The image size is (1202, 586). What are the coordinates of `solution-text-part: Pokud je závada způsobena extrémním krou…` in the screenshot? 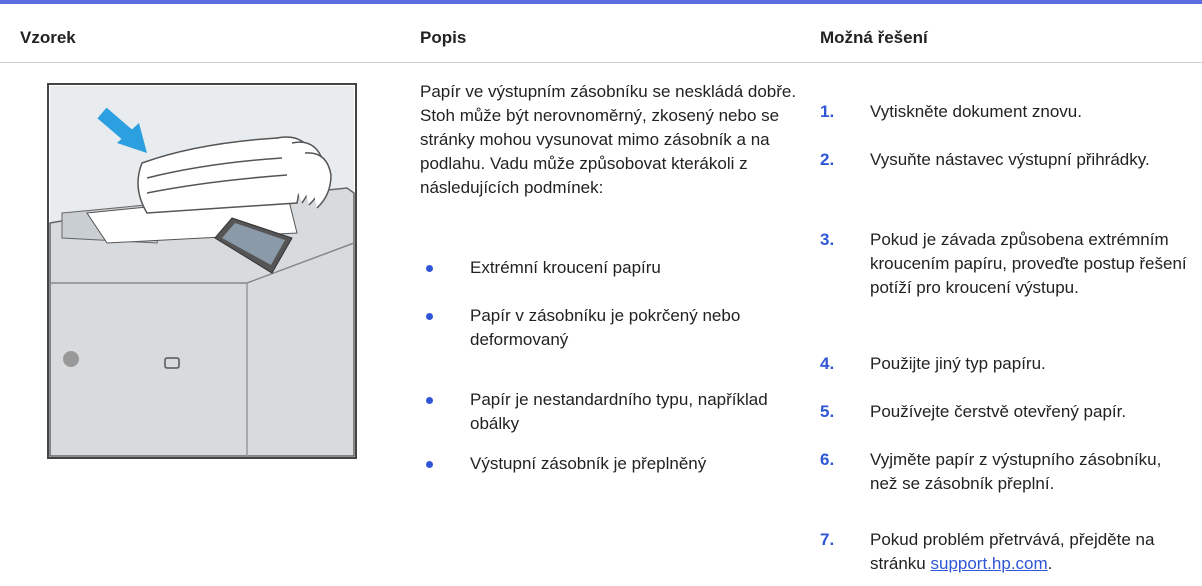 It's located at (1028, 263).